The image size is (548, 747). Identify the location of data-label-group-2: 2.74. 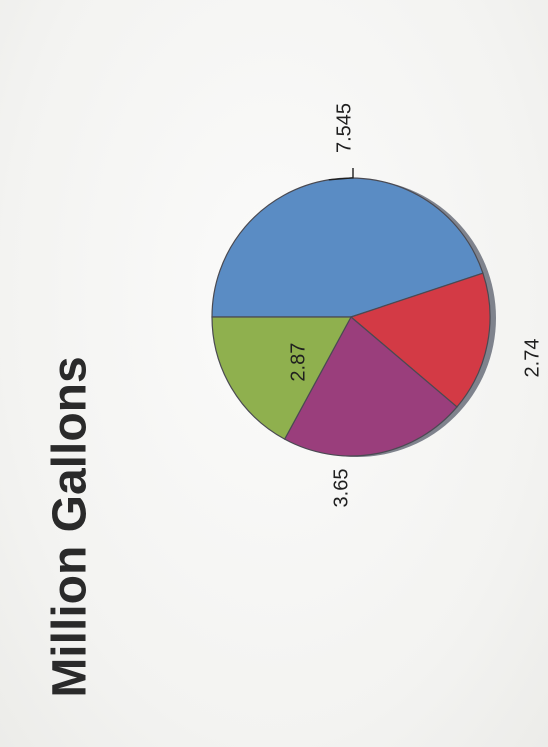
(532, 358).